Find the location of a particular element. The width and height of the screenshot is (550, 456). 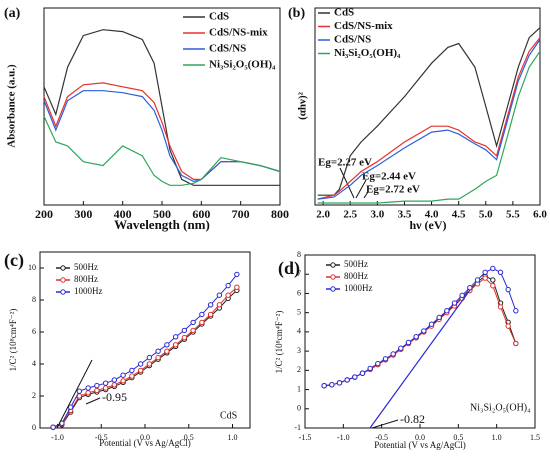

panel-label: (d) is located at coordinates (289, 268).